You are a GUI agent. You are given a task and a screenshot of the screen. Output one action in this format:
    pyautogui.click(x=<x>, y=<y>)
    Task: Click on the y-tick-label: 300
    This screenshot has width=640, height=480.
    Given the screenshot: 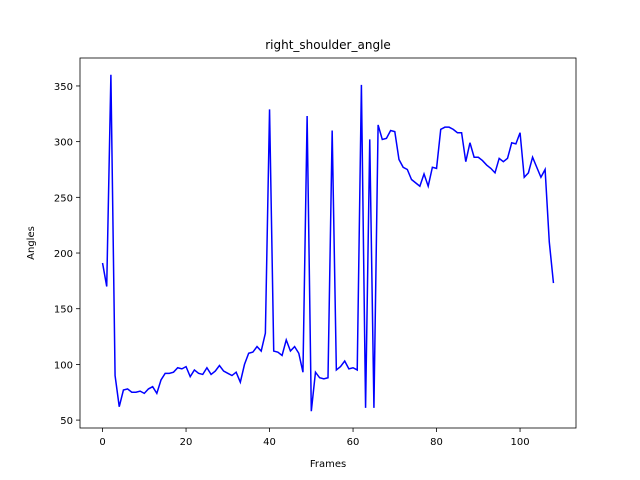 What is the action you would take?
    pyautogui.click(x=63, y=143)
    